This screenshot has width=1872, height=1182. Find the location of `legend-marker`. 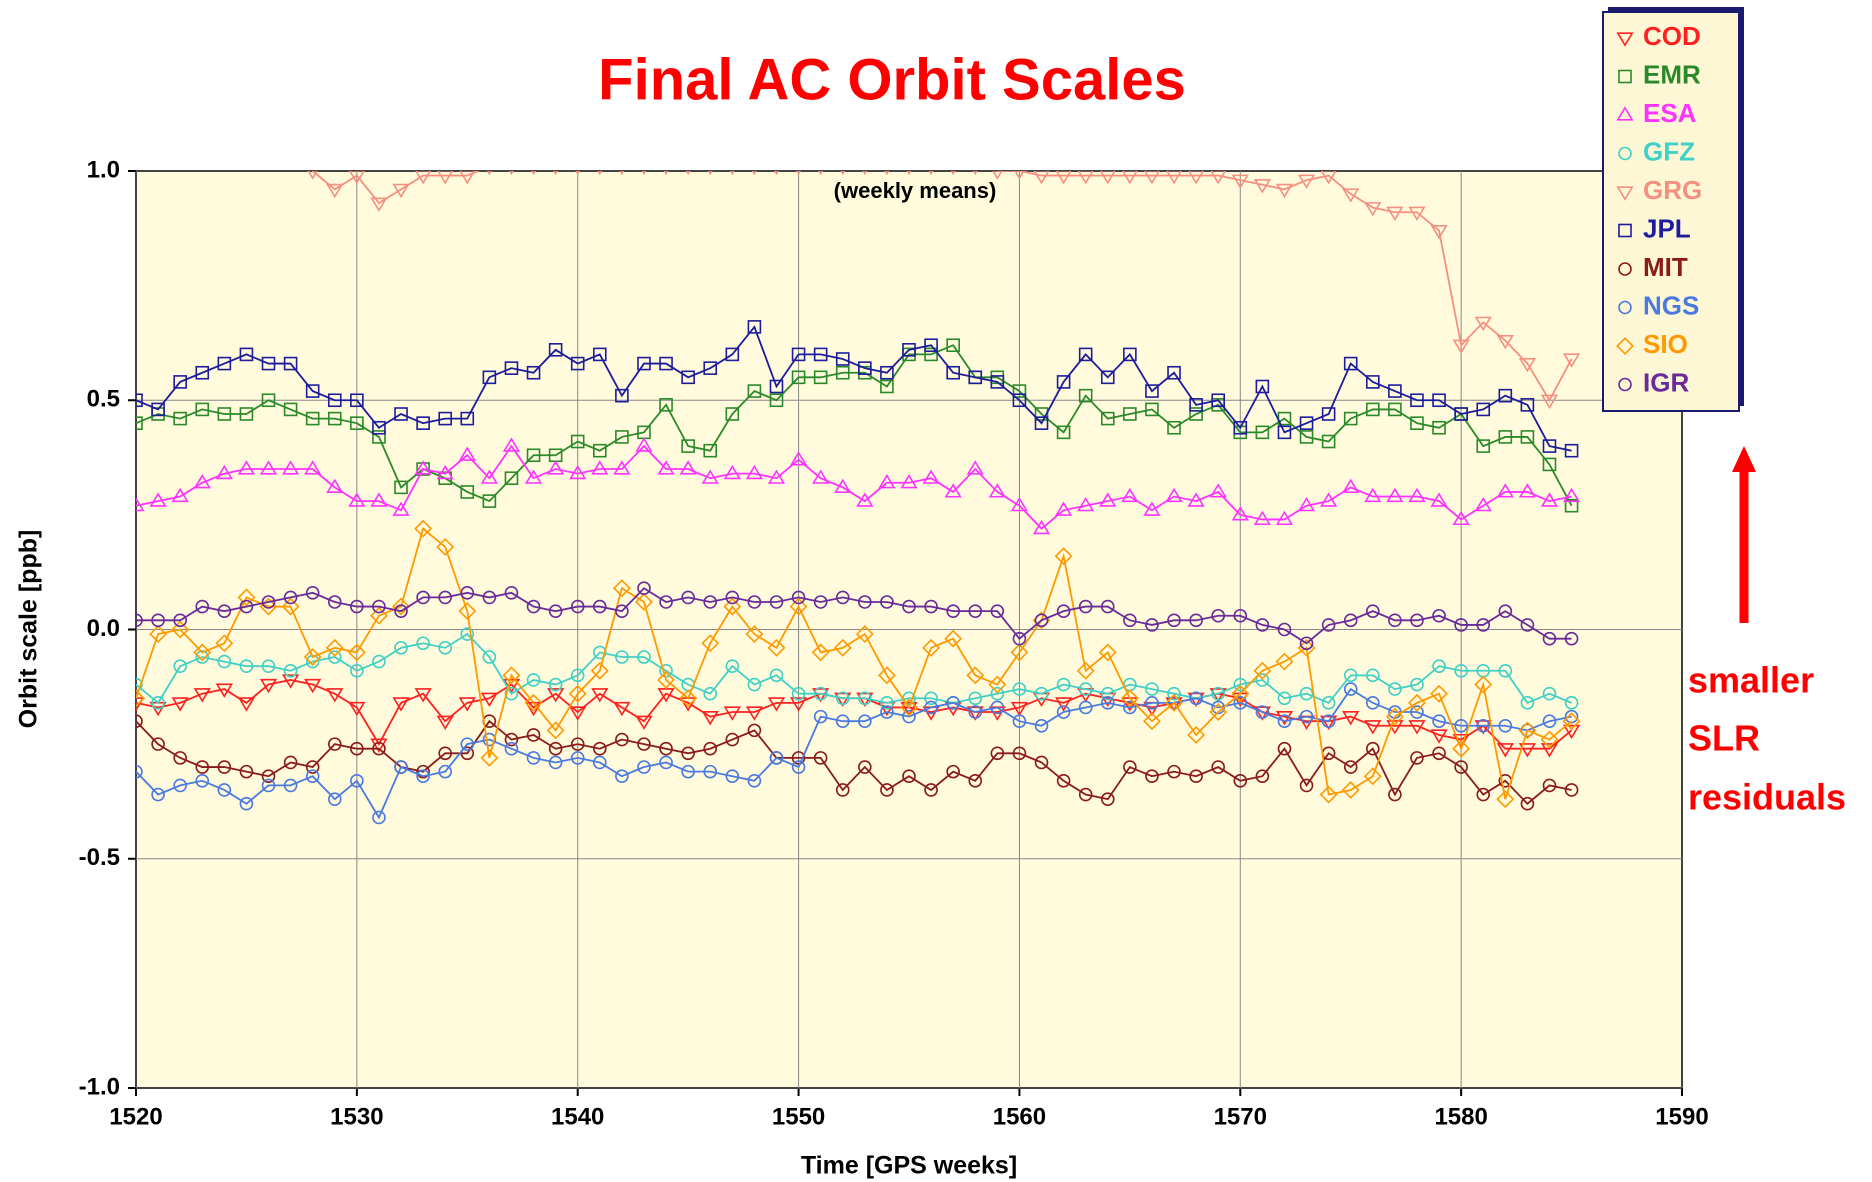

legend-marker is located at coordinates (1625, 153).